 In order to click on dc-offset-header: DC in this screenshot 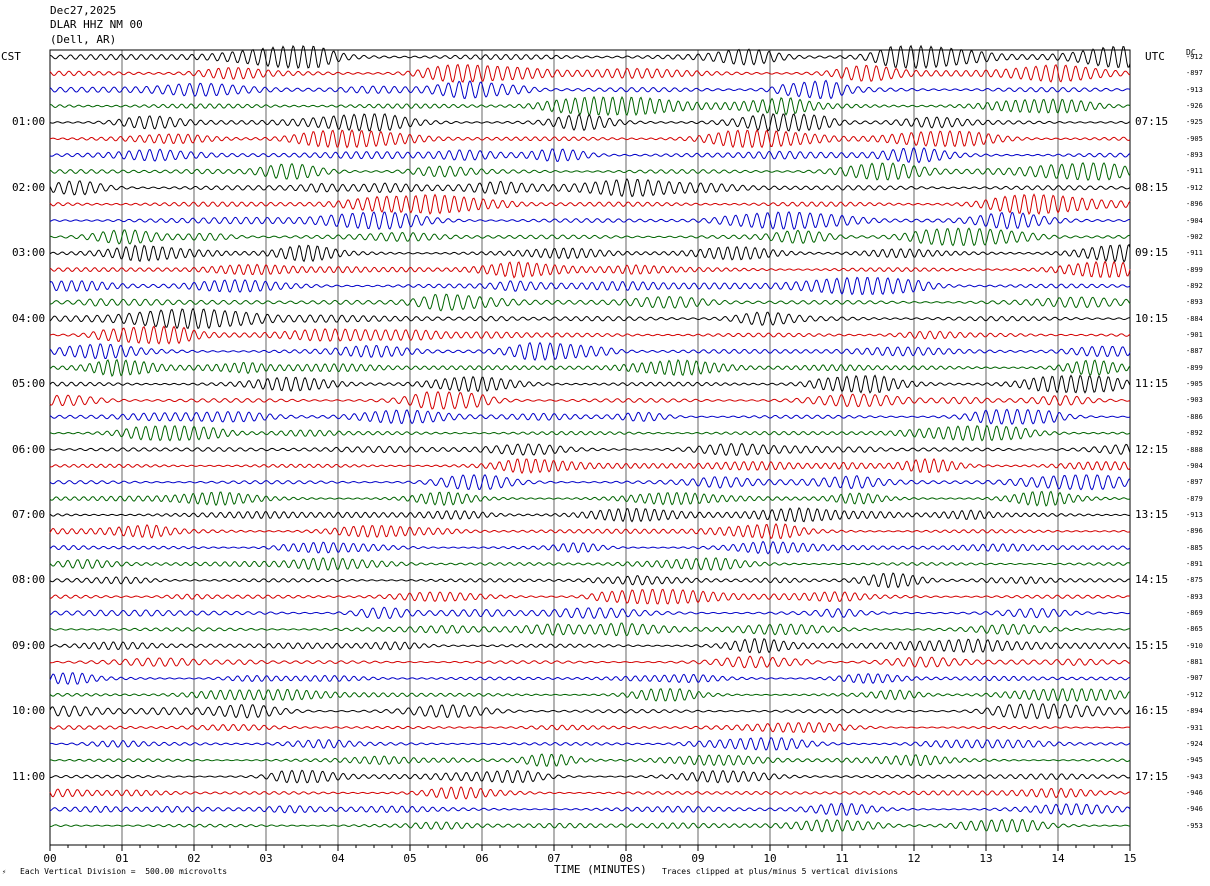, I will do `click(1191, 52)`.